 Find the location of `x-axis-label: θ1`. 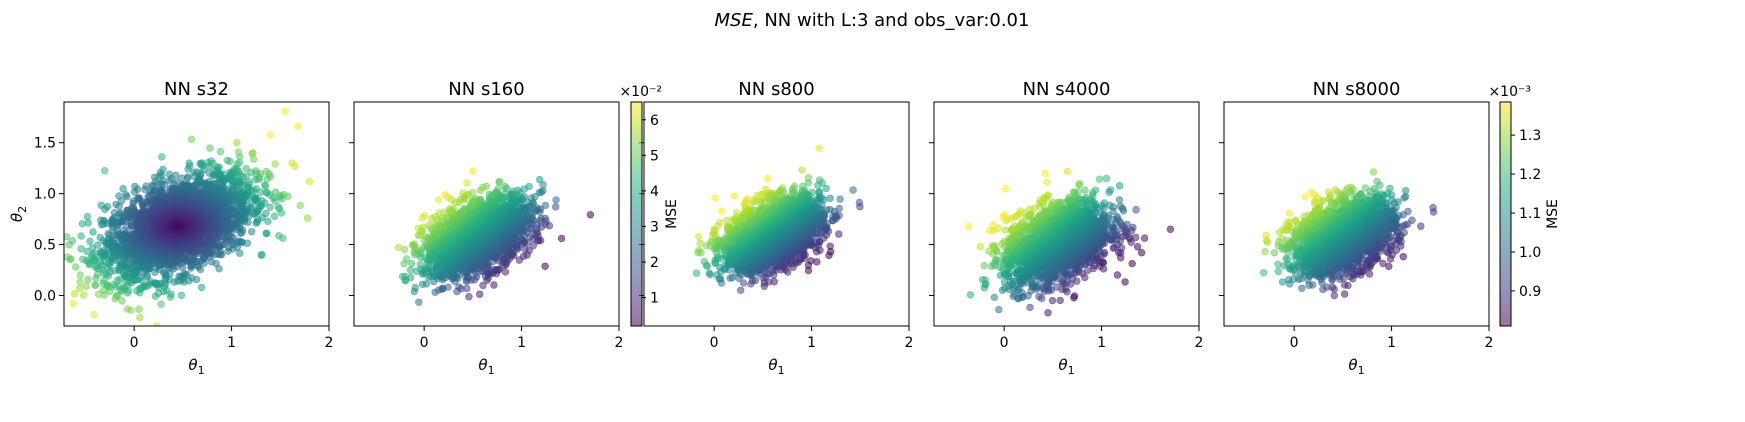

x-axis-label: θ1 is located at coordinates (196, 366).